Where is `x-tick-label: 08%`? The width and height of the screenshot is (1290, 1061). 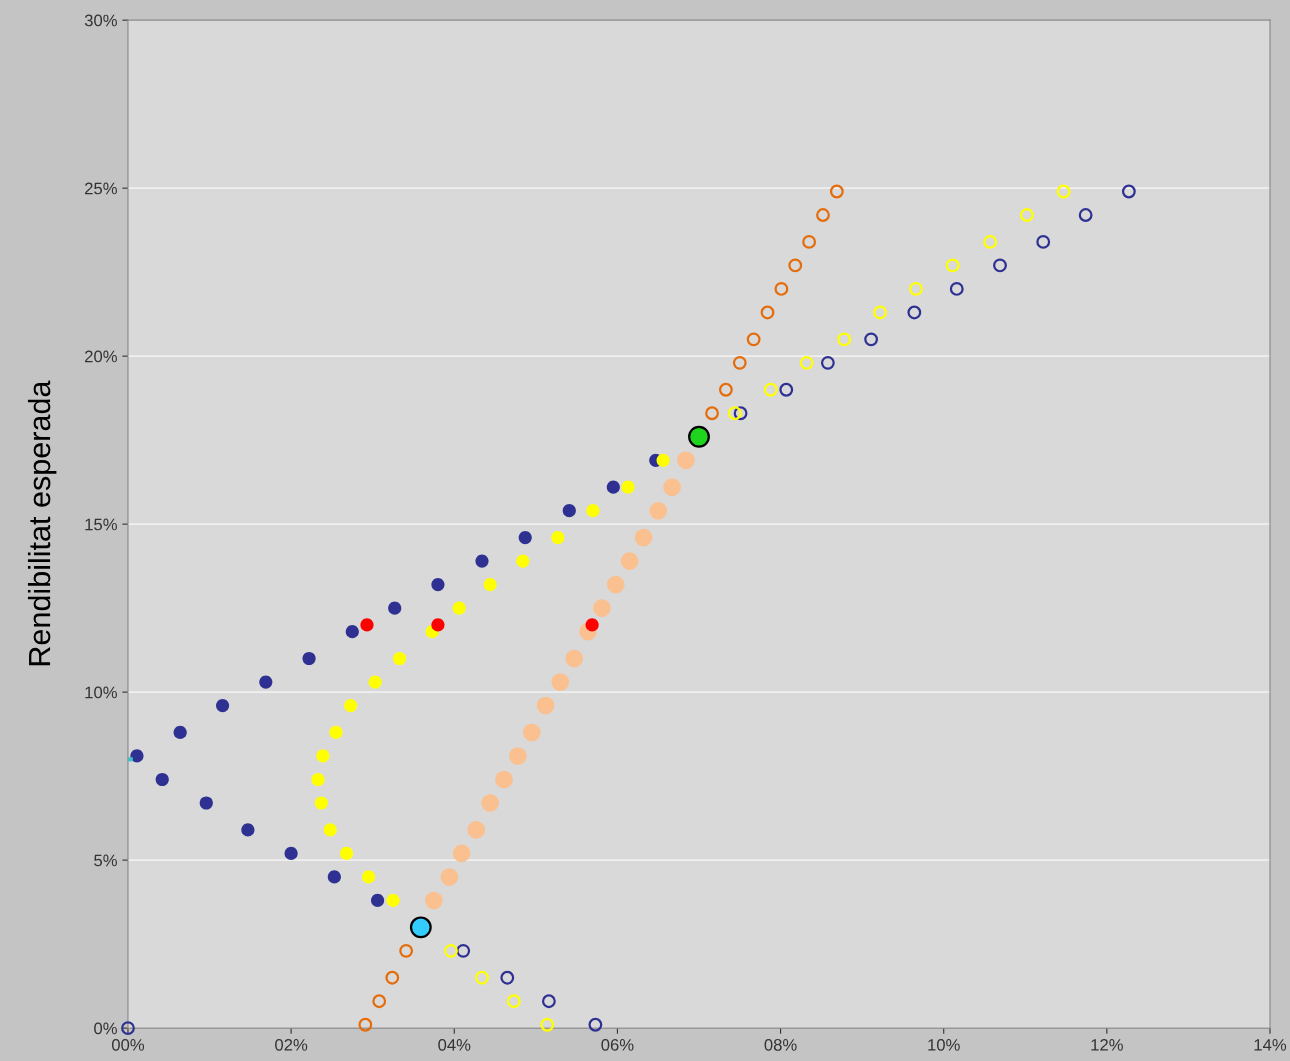 x-tick-label: 08% is located at coordinates (780, 1044).